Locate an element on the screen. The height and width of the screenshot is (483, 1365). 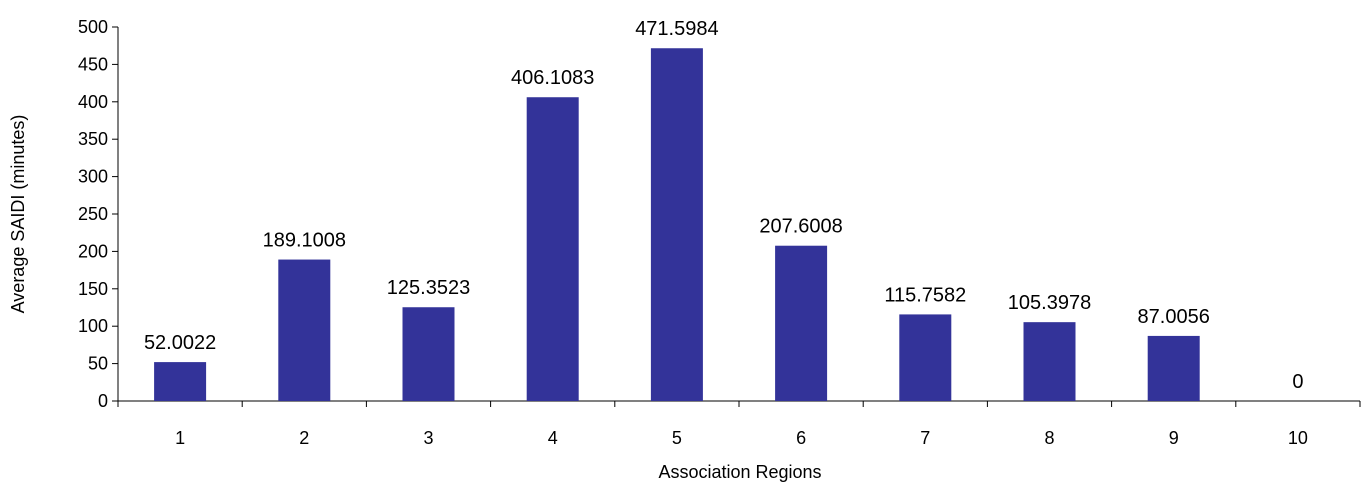
y-tick-label: 50 is located at coordinates (98, 364).